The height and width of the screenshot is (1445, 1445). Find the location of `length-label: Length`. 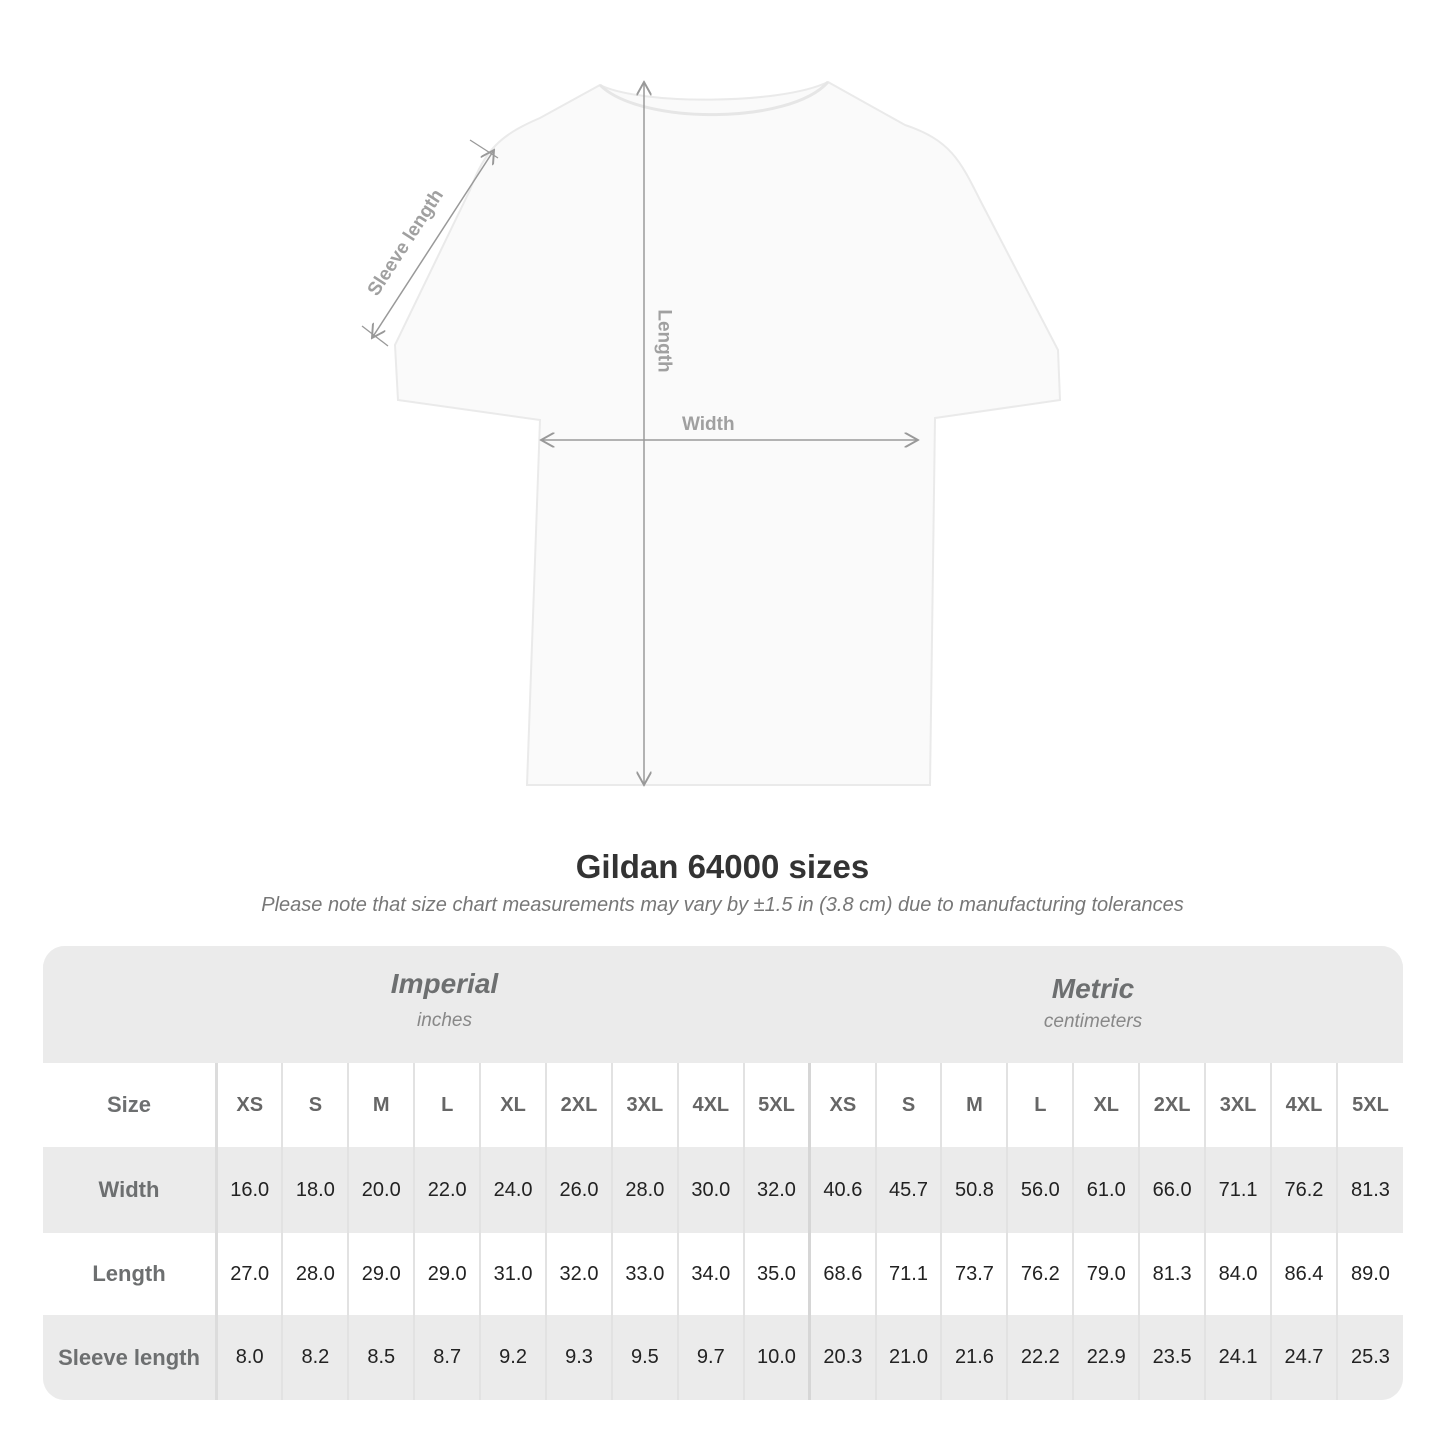

length-label: Length is located at coordinates (664, 341).